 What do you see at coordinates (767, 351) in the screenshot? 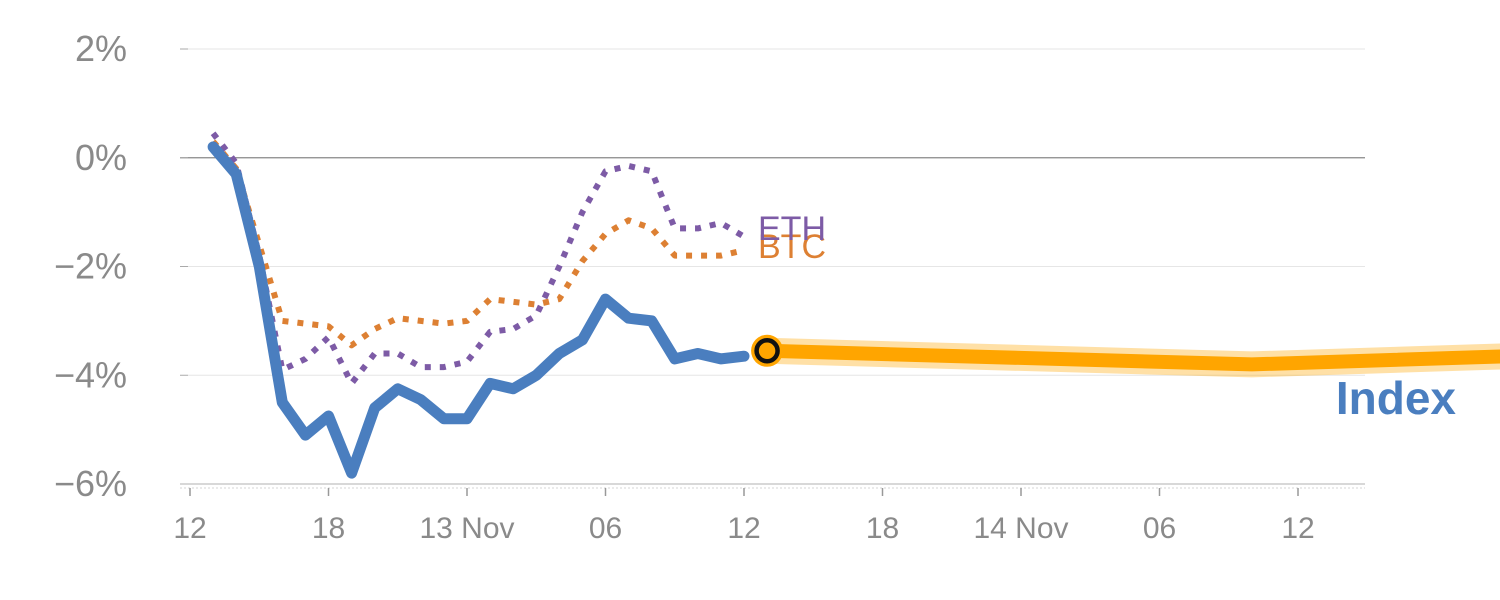
I see `current-point-marker` at bounding box center [767, 351].